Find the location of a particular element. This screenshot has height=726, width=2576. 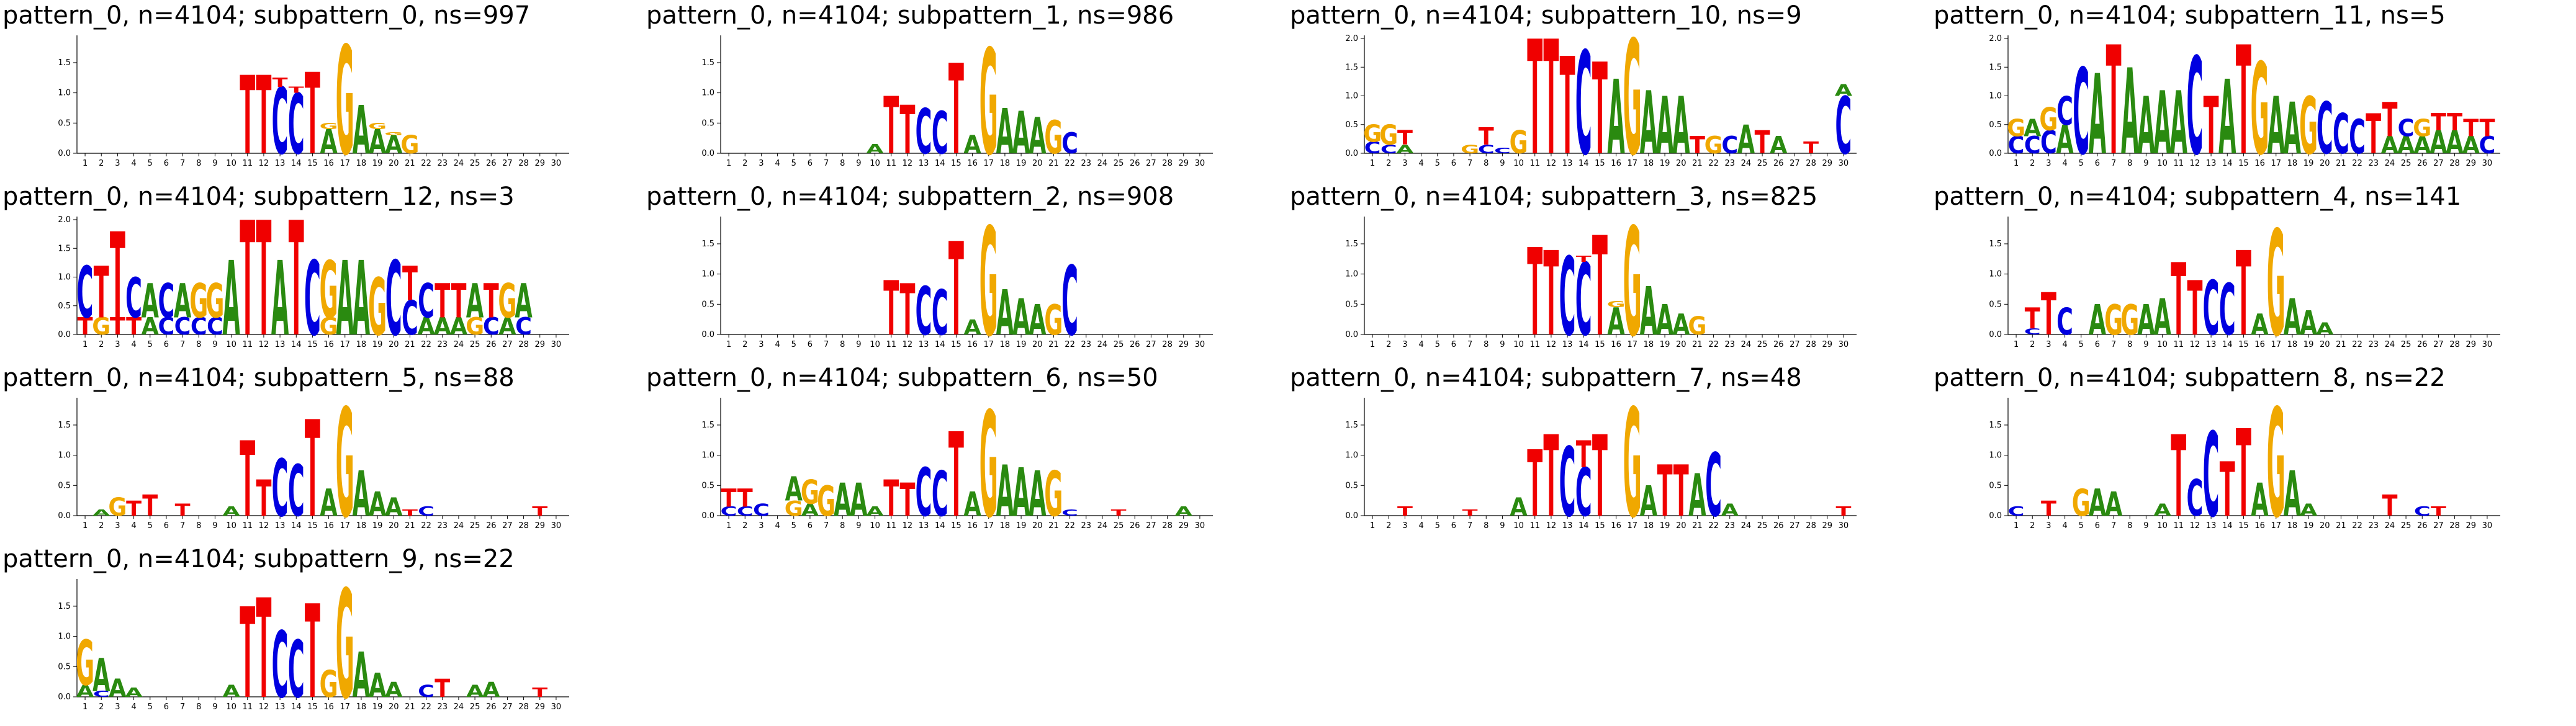

panel-title: pattern_0, n=4104; subpattern_10, ns=9 is located at coordinates (1546, 15).